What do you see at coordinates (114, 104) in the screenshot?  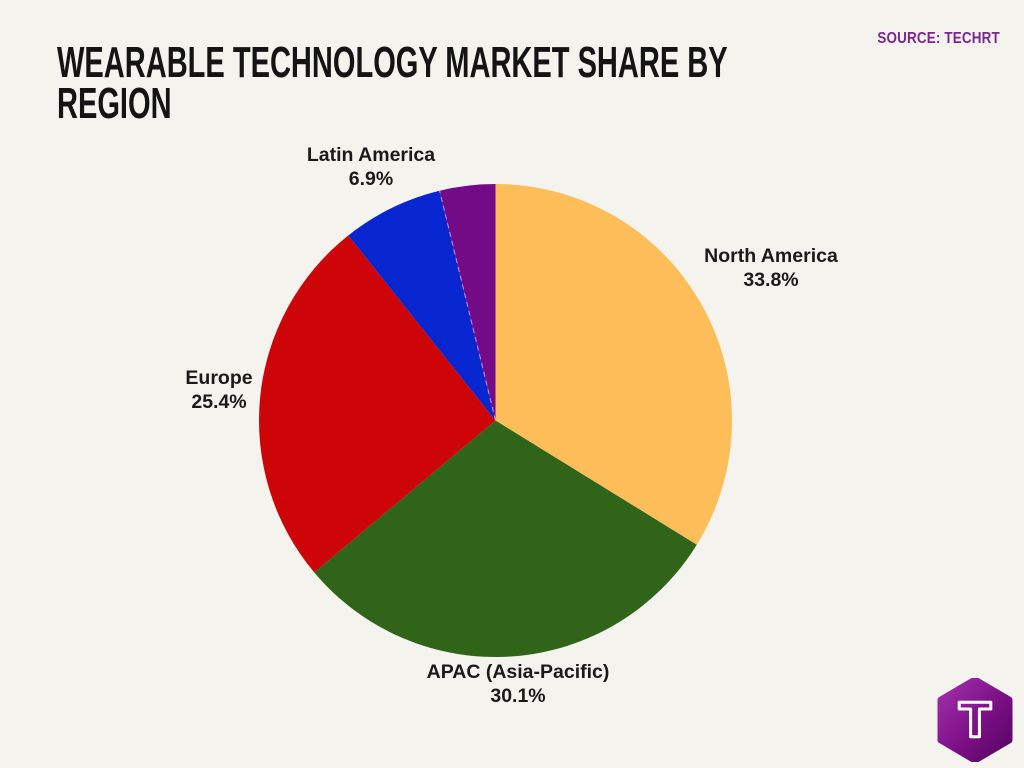 I see `page-title-line2: REGION` at bounding box center [114, 104].